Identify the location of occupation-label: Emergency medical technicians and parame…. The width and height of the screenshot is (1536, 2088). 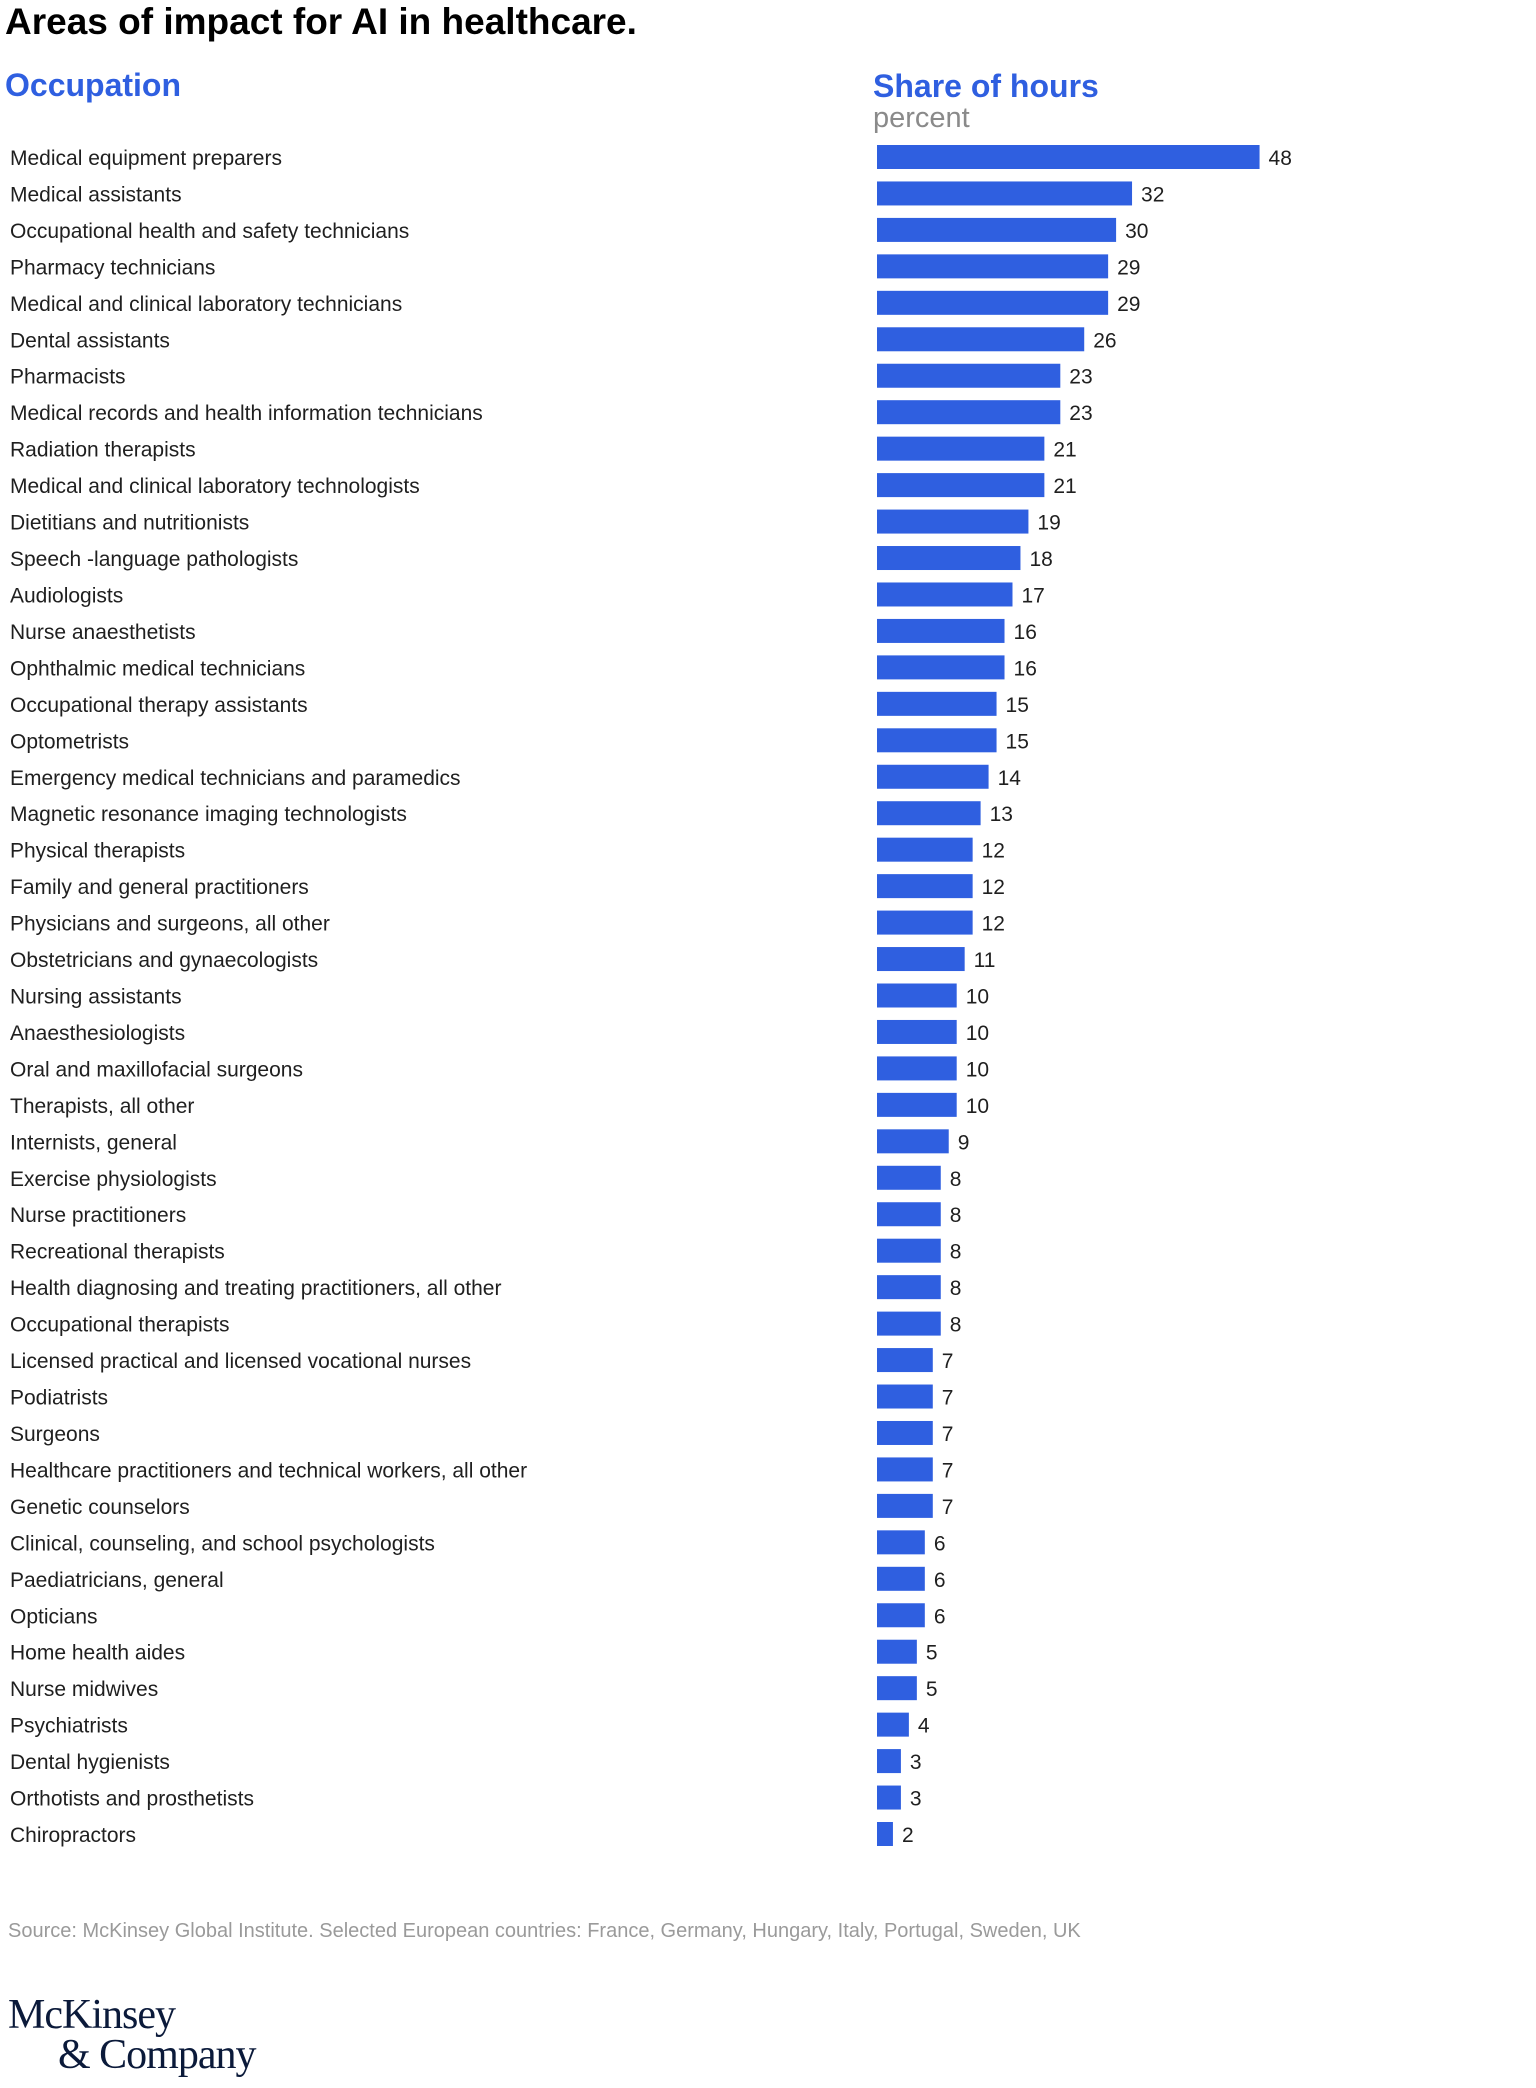
(235, 778).